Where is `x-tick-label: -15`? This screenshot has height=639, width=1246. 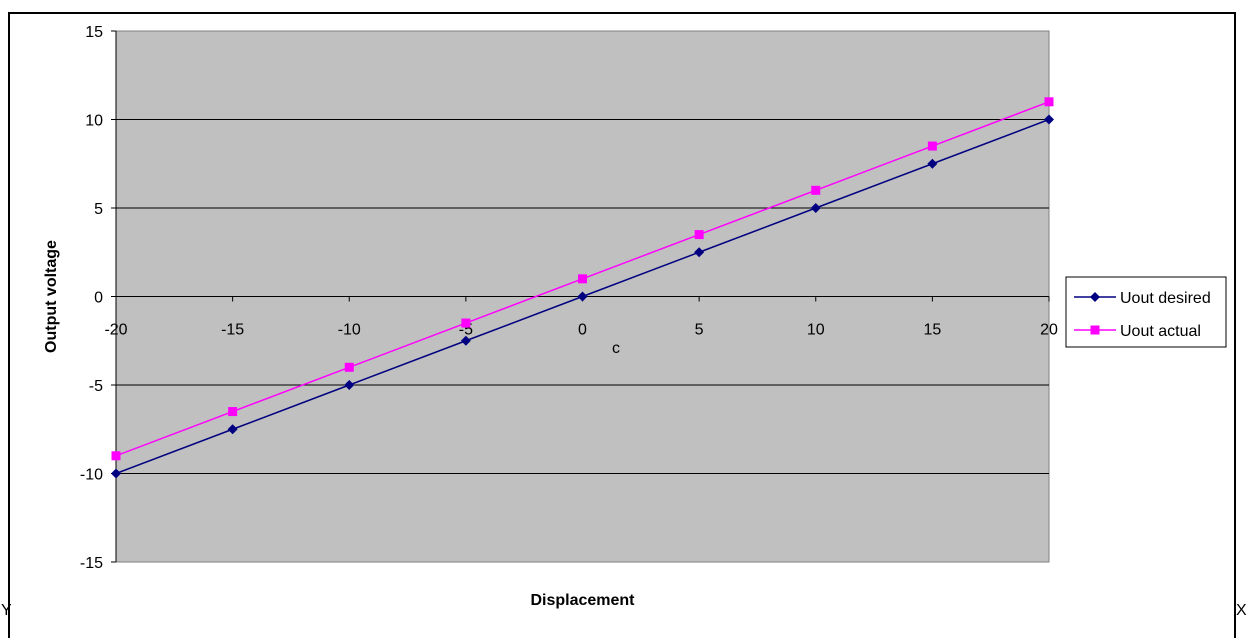
x-tick-label: -15 is located at coordinates (232, 330).